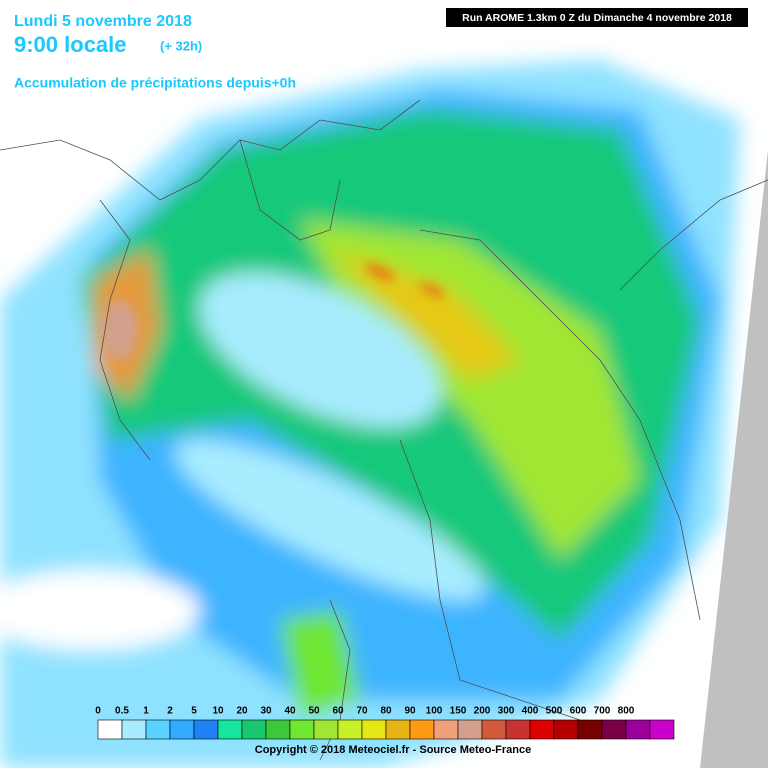  What do you see at coordinates (602, 711) in the screenshot?
I see `legend-label: 700` at bounding box center [602, 711].